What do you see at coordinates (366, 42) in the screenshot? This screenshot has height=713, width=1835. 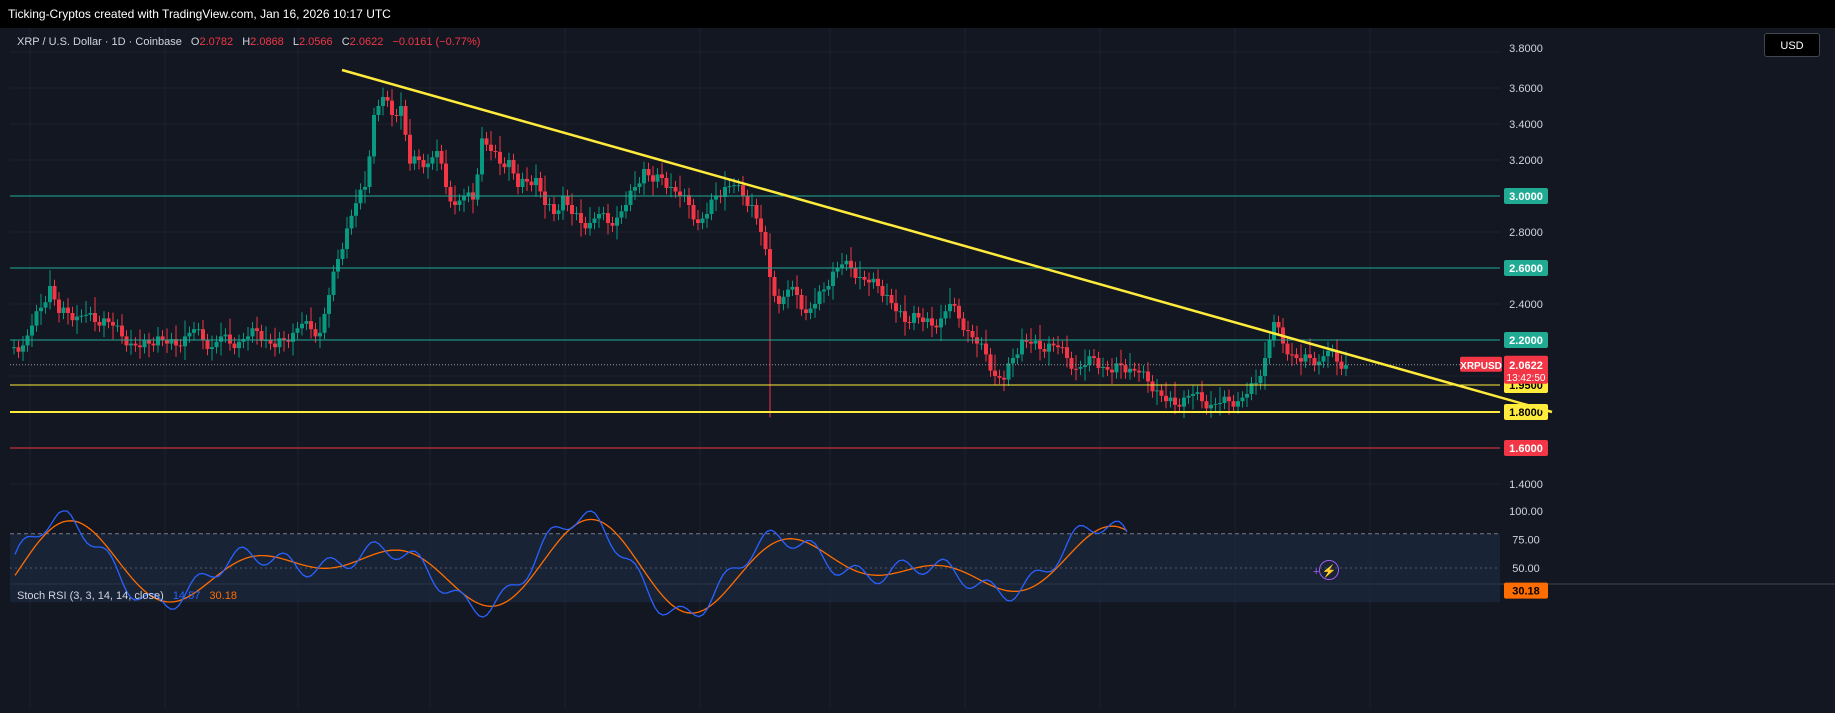 I see `close-value: 2.0622` at bounding box center [366, 42].